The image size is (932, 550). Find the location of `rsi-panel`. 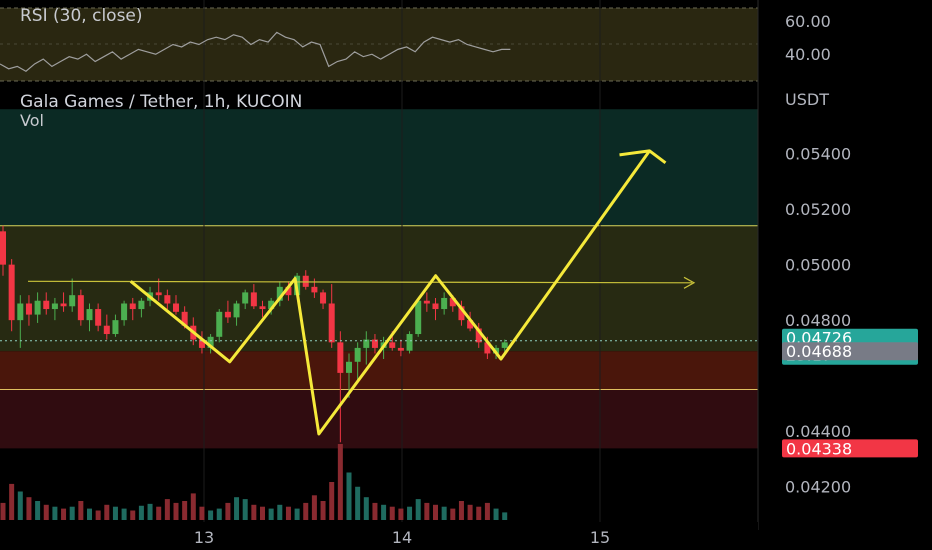

rsi-panel is located at coordinates (255, 51).